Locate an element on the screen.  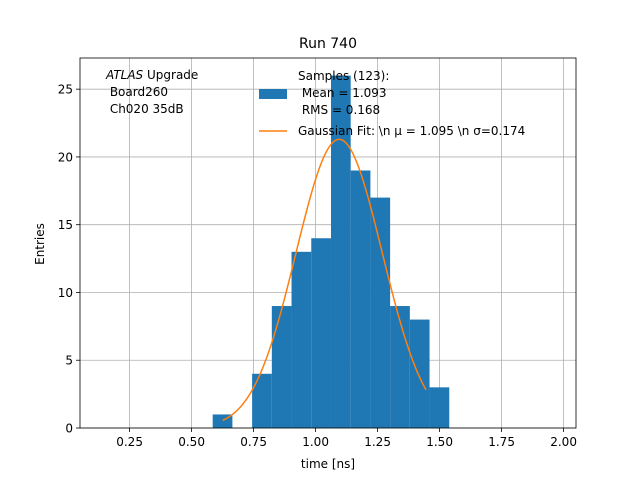
annotation-upgrade: Upgrade is located at coordinates (170, 75).